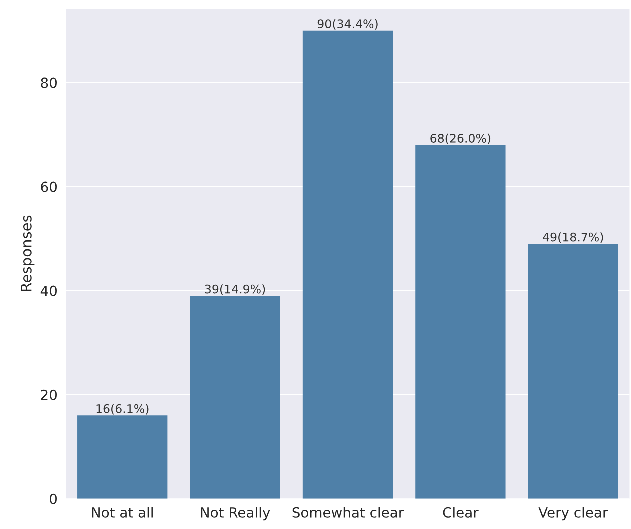 This screenshot has width=631, height=529. What do you see at coordinates (48, 291) in the screenshot?
I see `y-tick-label: 40` at bounding box center [48, 291].